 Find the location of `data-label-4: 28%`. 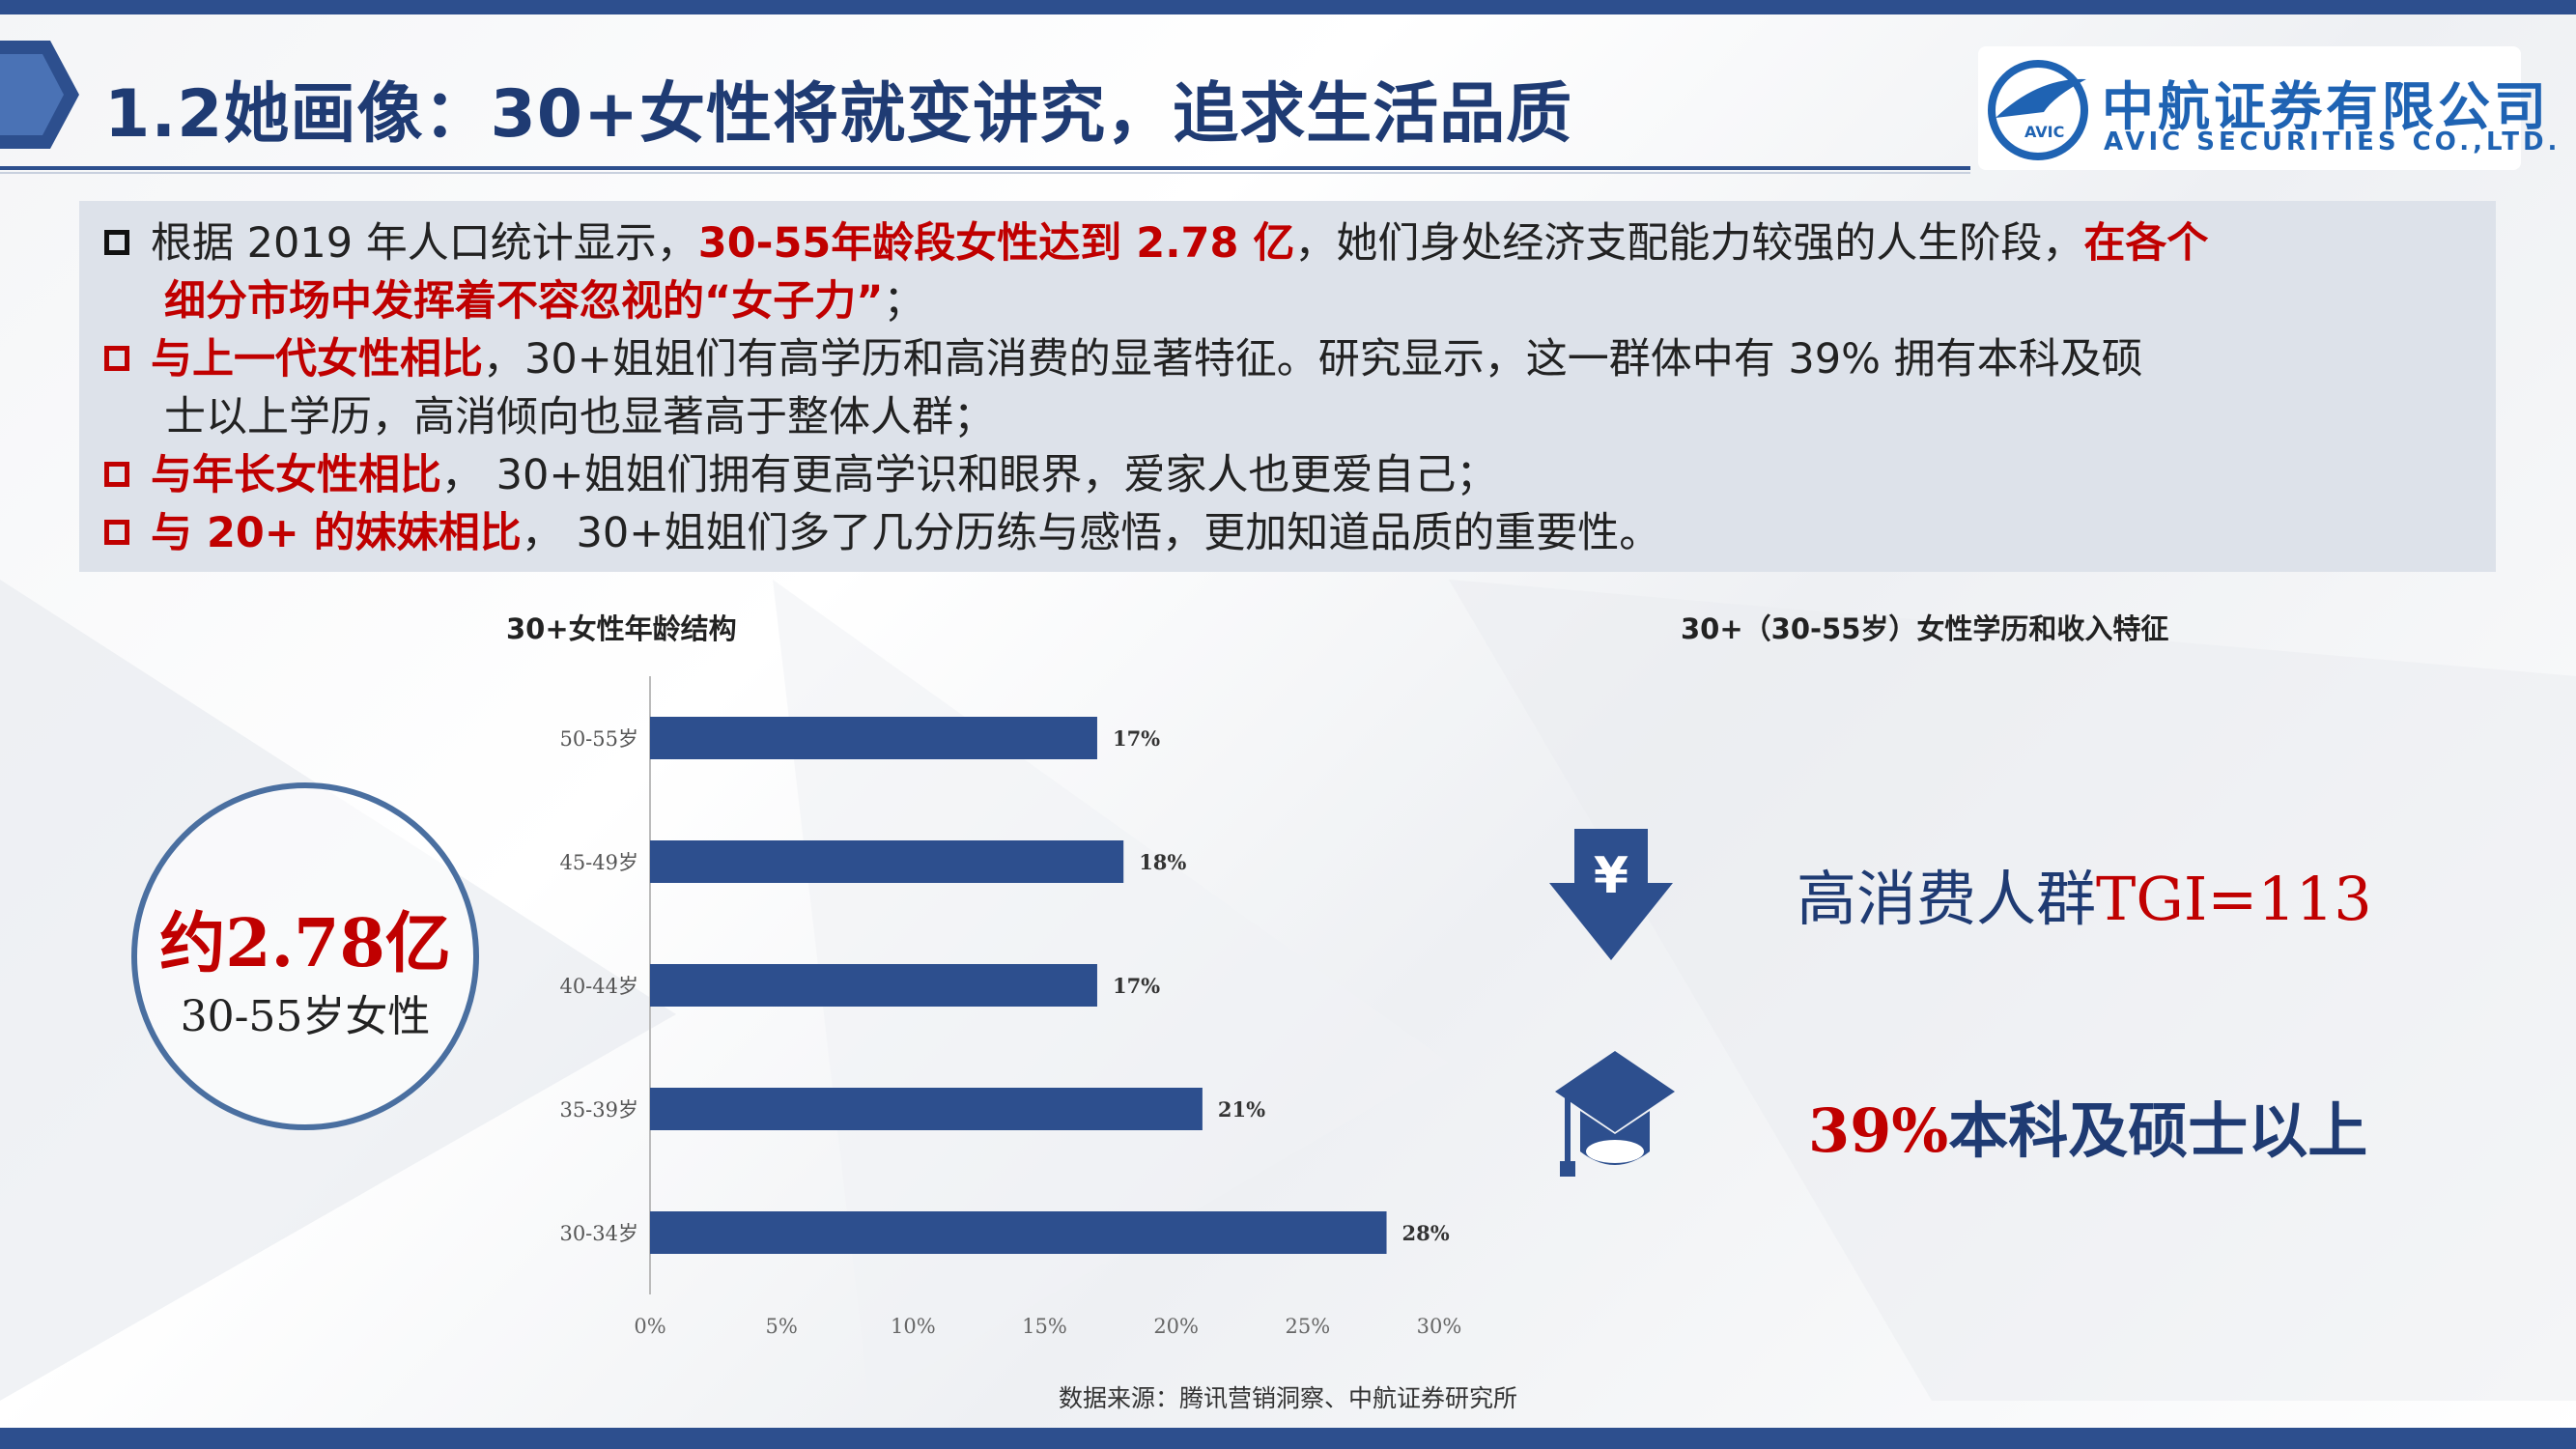

data-label-4: 28% is located at coordinates (1426, 1233).